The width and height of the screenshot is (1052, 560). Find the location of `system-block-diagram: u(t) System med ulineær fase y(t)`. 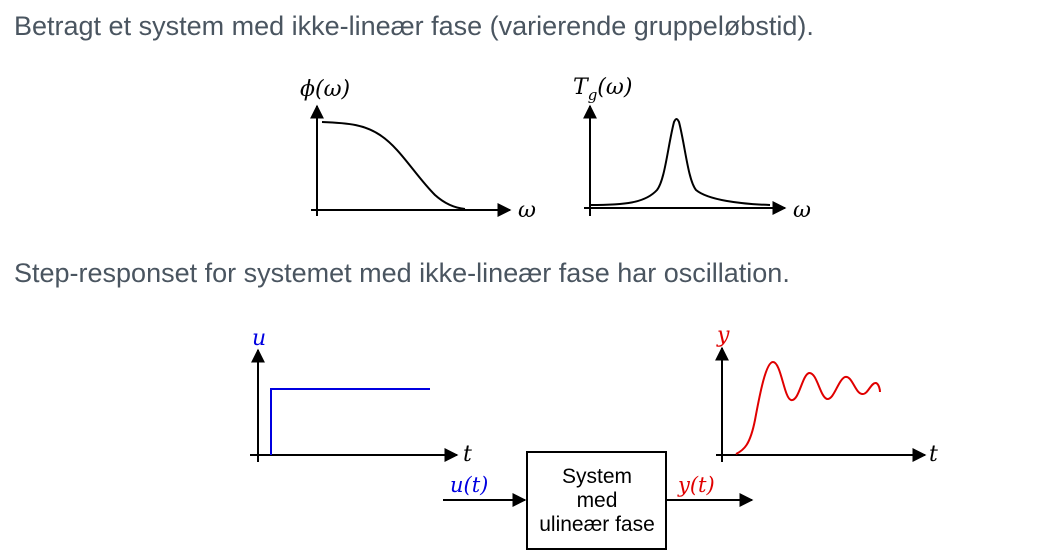

system-block-diagram: u(t) System med ulineær fase y(t) is located at coordinates (598, 500).